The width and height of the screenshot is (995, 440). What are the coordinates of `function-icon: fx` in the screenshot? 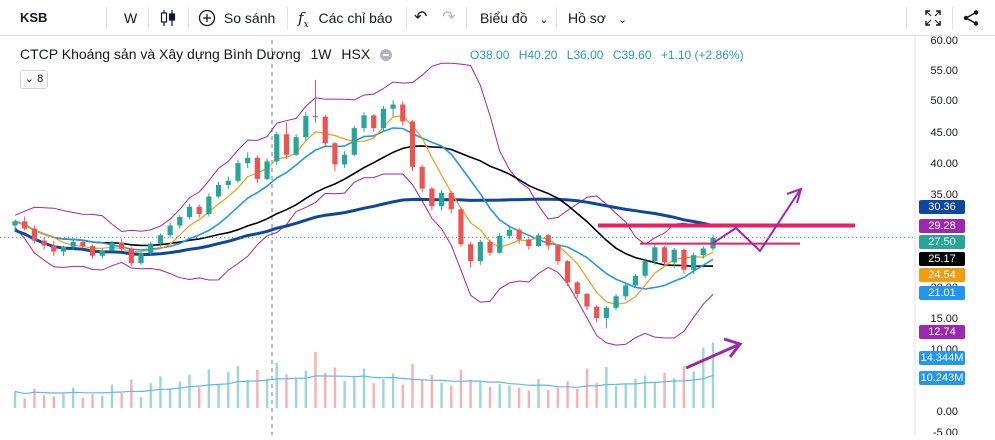 It's located at (303, 19).